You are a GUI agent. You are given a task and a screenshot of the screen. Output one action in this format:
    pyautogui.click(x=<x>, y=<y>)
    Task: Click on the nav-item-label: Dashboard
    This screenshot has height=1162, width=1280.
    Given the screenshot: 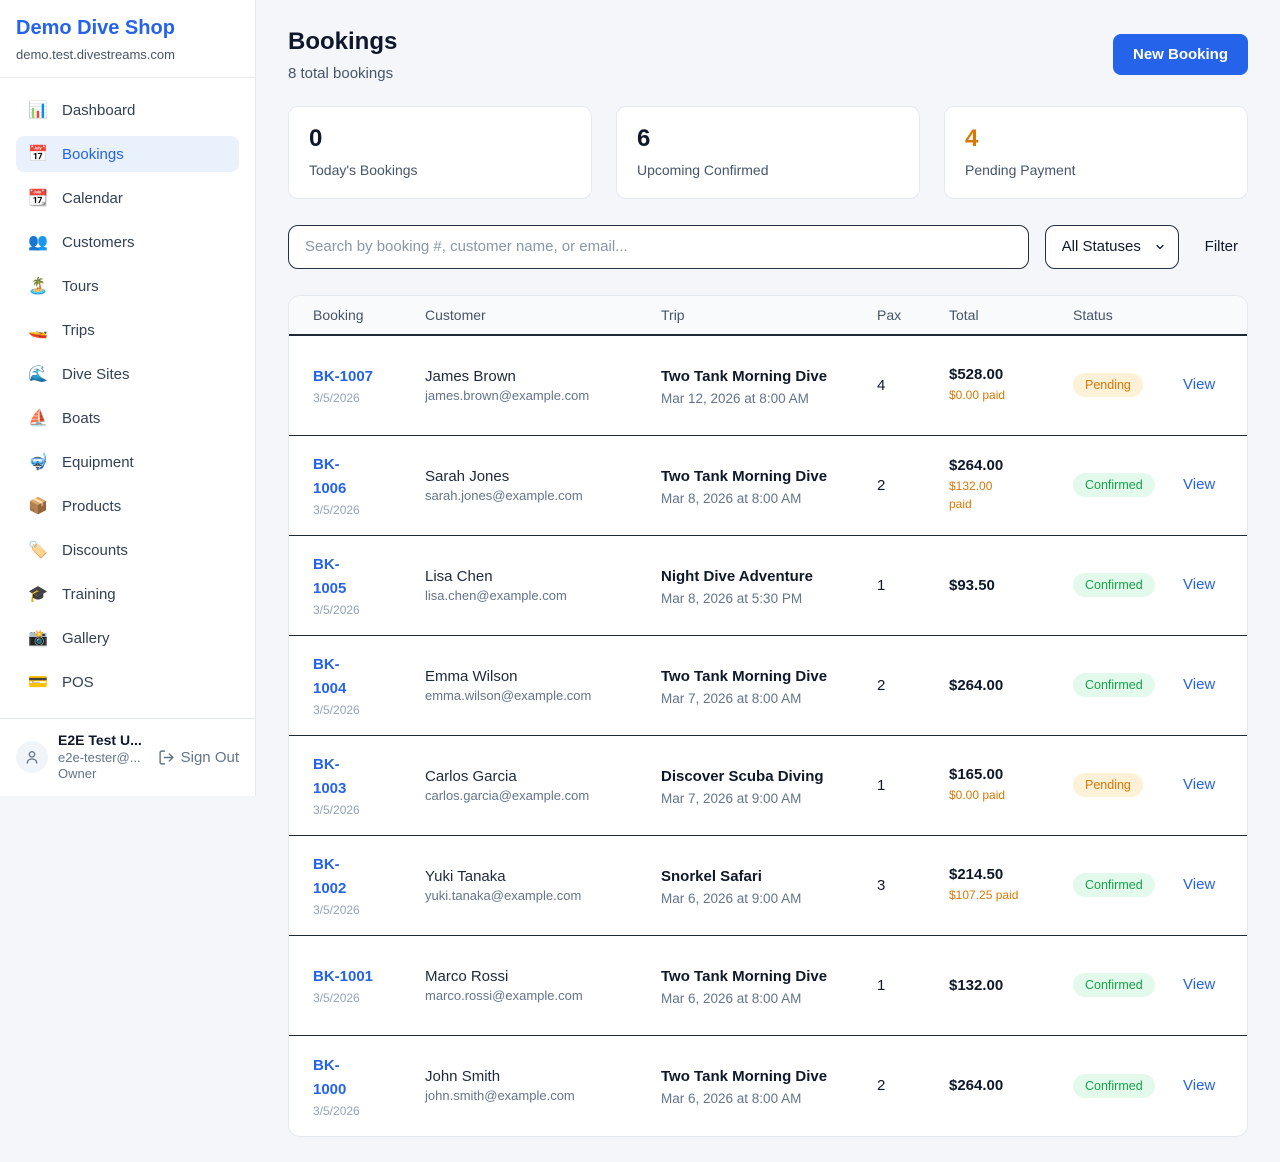 What is the action you would take?
    pyautogui.click(x=99, y=110)
    